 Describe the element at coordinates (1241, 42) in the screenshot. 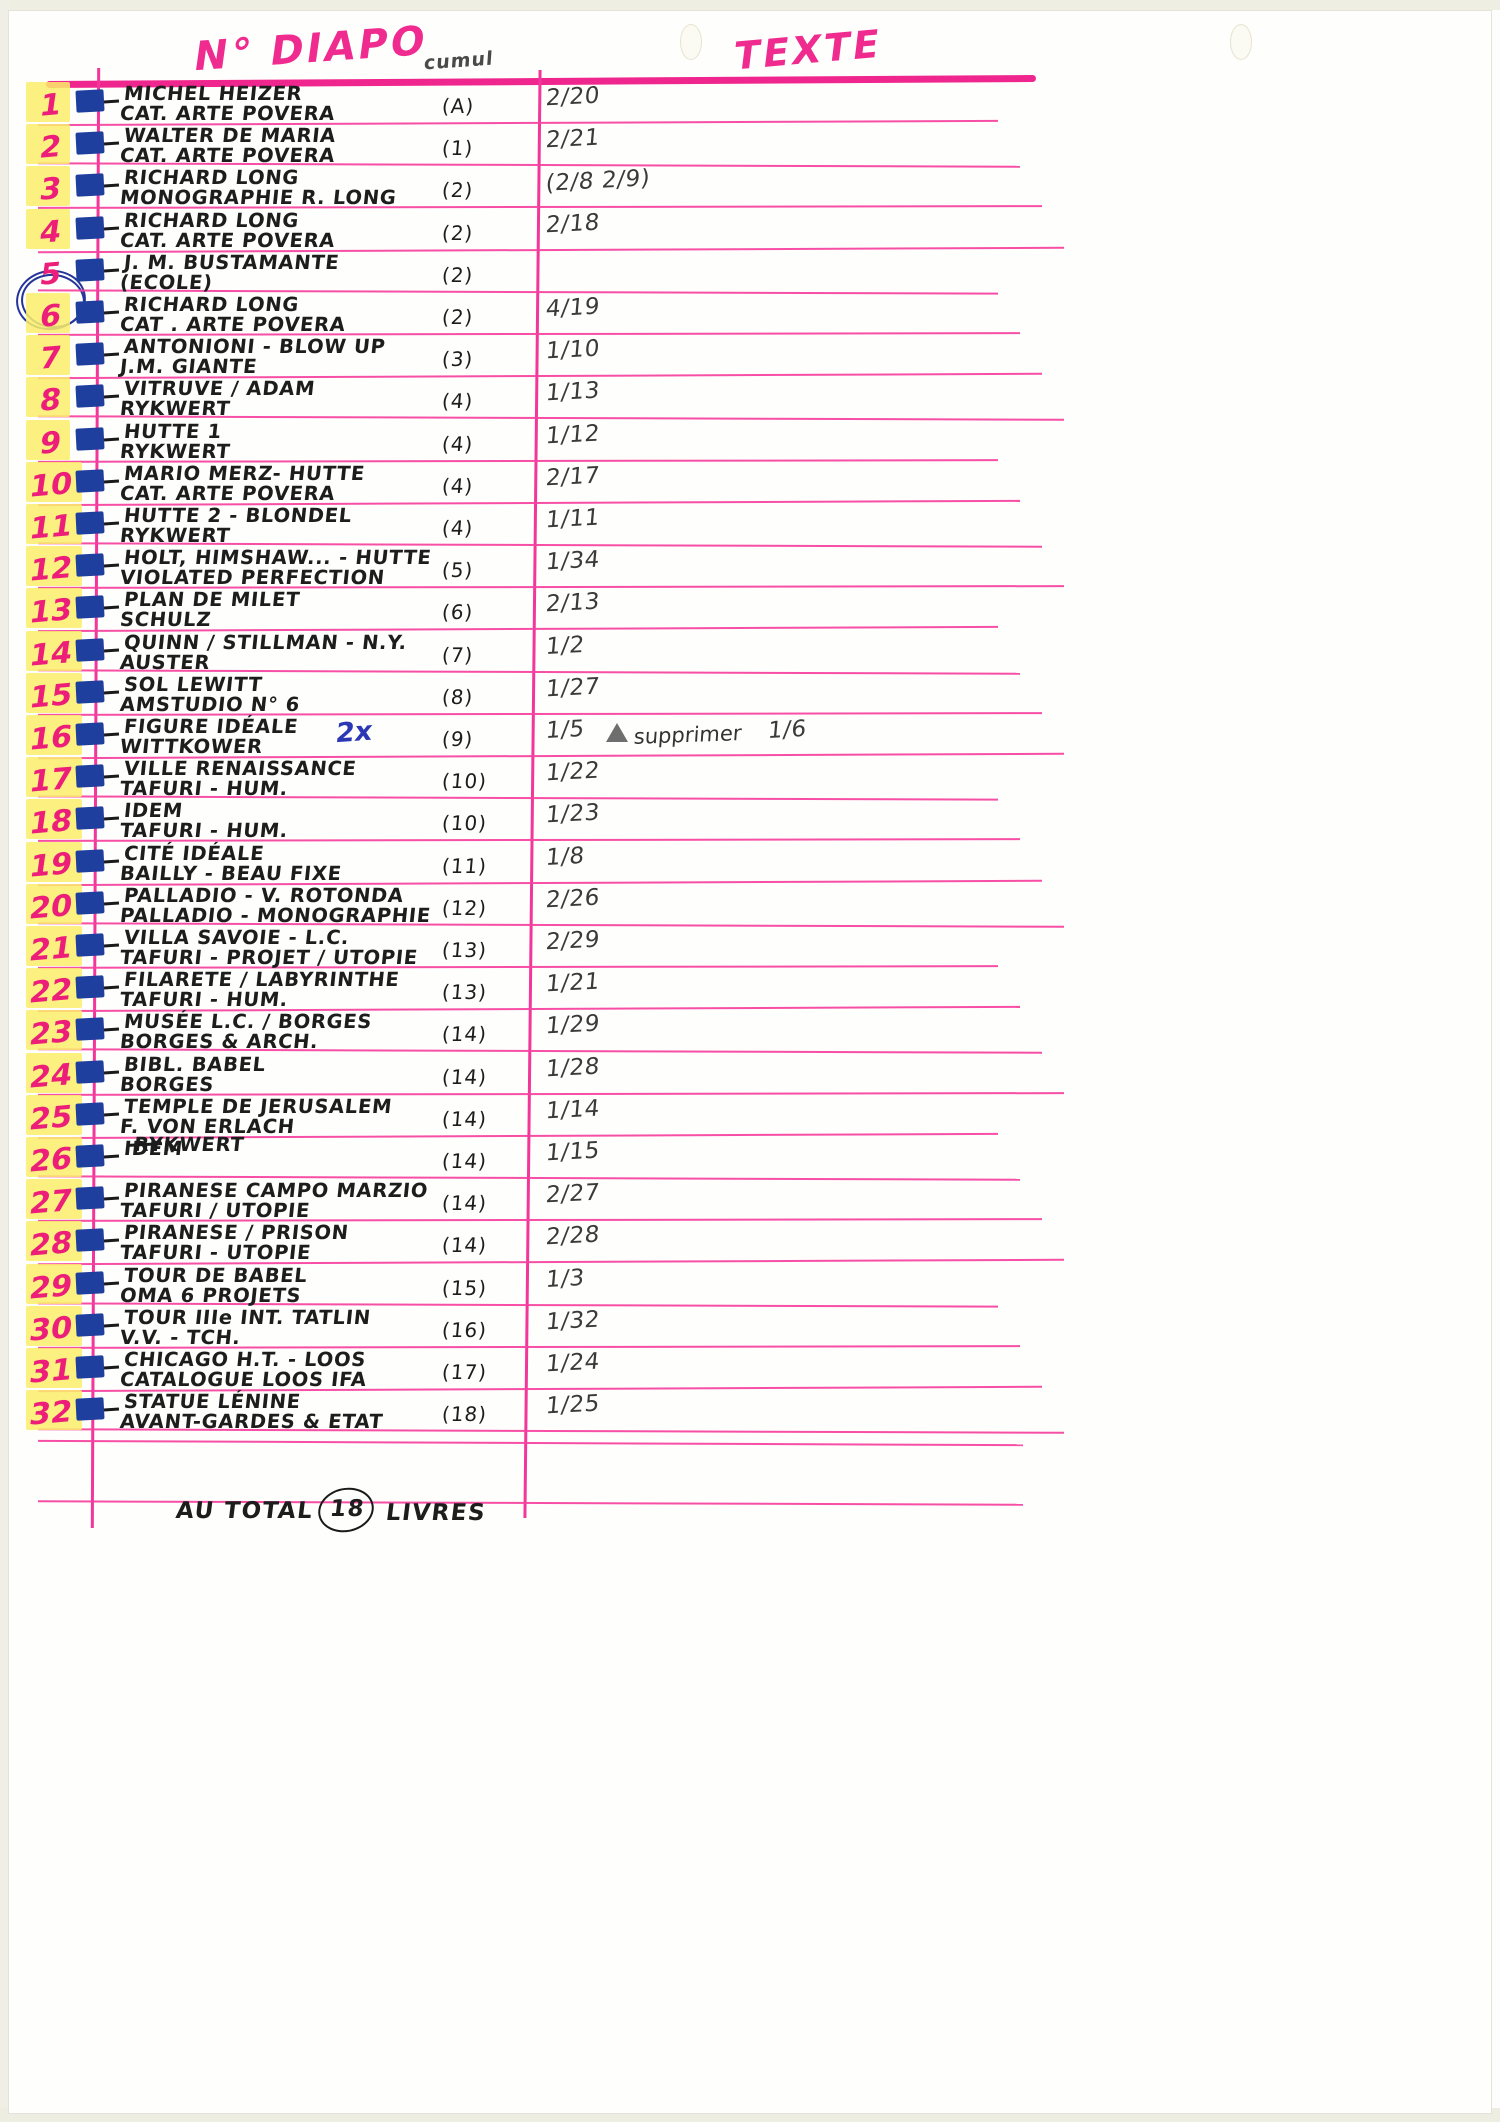

I see `punch-hole` at that location.